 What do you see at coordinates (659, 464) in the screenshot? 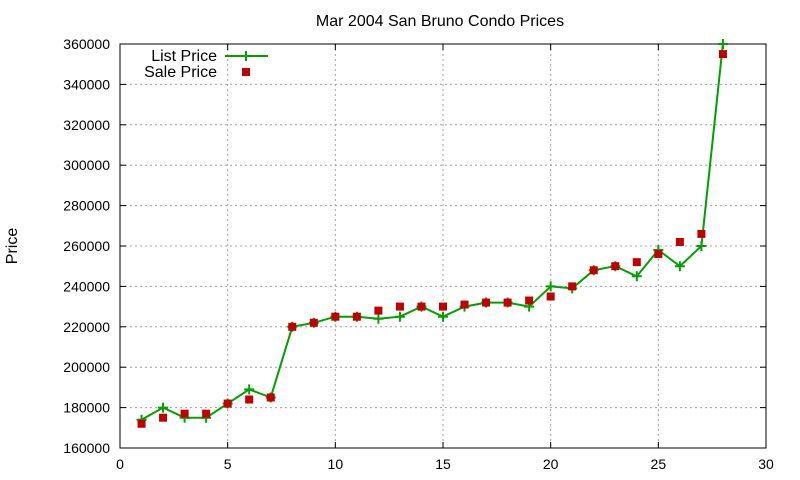
I see `x-tick-label: 25` at bounding box center [659, 464].